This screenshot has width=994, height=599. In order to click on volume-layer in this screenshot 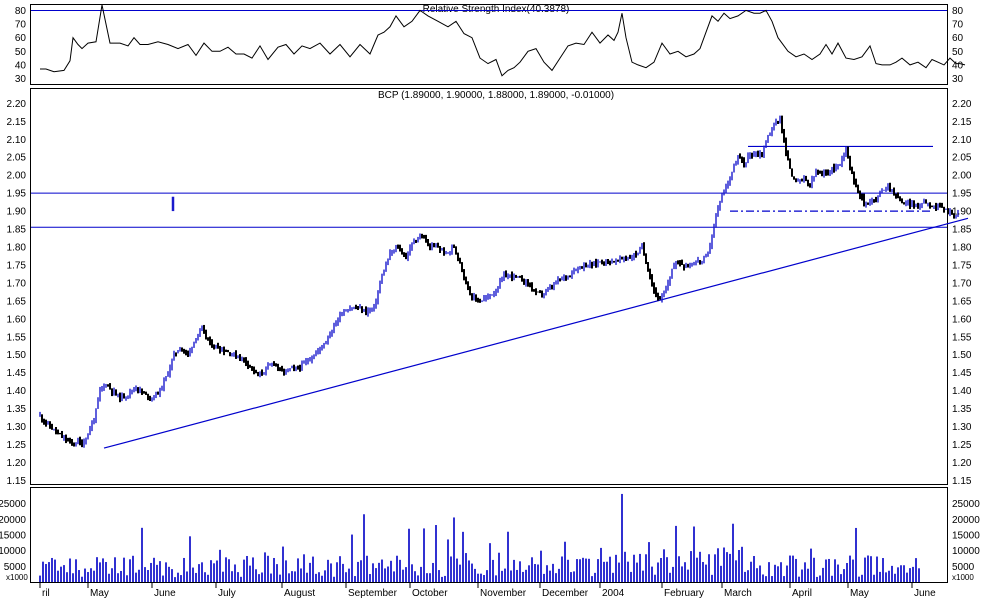, I will do `click(479, 537)`.